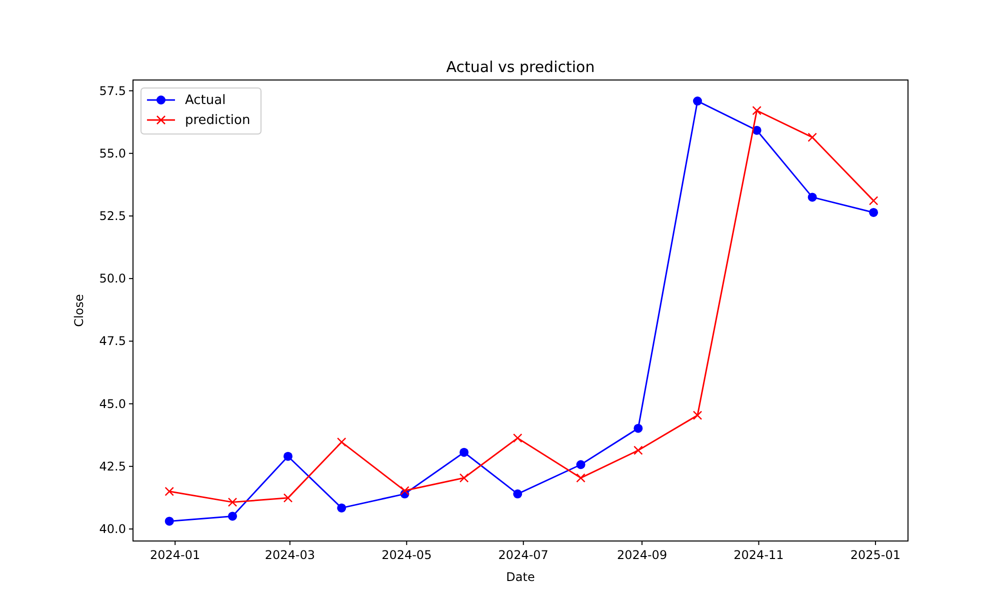 The height and width of the screenshot is (600, 1000). I want to click on y-tick-label: 45.0, so click(112, 403).